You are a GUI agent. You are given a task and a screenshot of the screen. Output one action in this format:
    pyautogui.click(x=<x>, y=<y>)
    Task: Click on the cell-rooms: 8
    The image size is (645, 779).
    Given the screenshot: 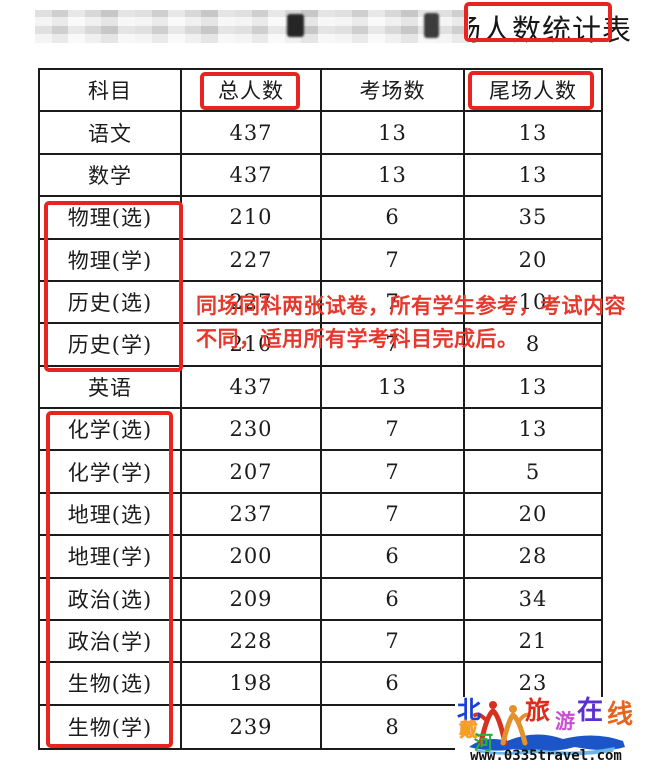 What is the action you would take?
    pyautogui.click(x=393, y=726)
    